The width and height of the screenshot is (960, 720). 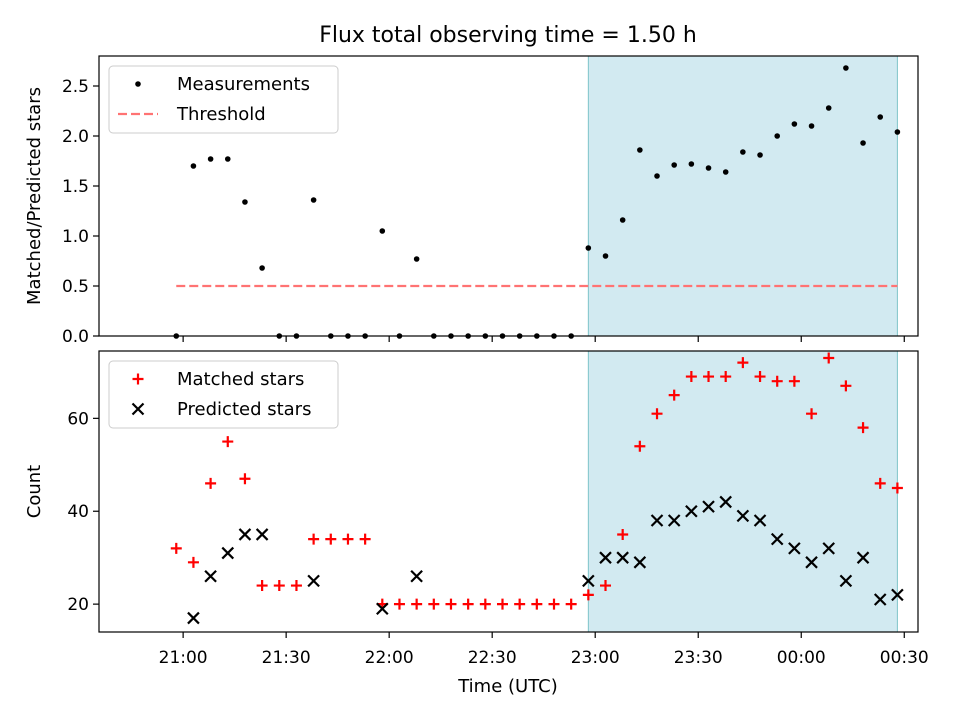 I want to click on top-y-axis-label: Matched/Predicted stars, so click(x=34, y=196).